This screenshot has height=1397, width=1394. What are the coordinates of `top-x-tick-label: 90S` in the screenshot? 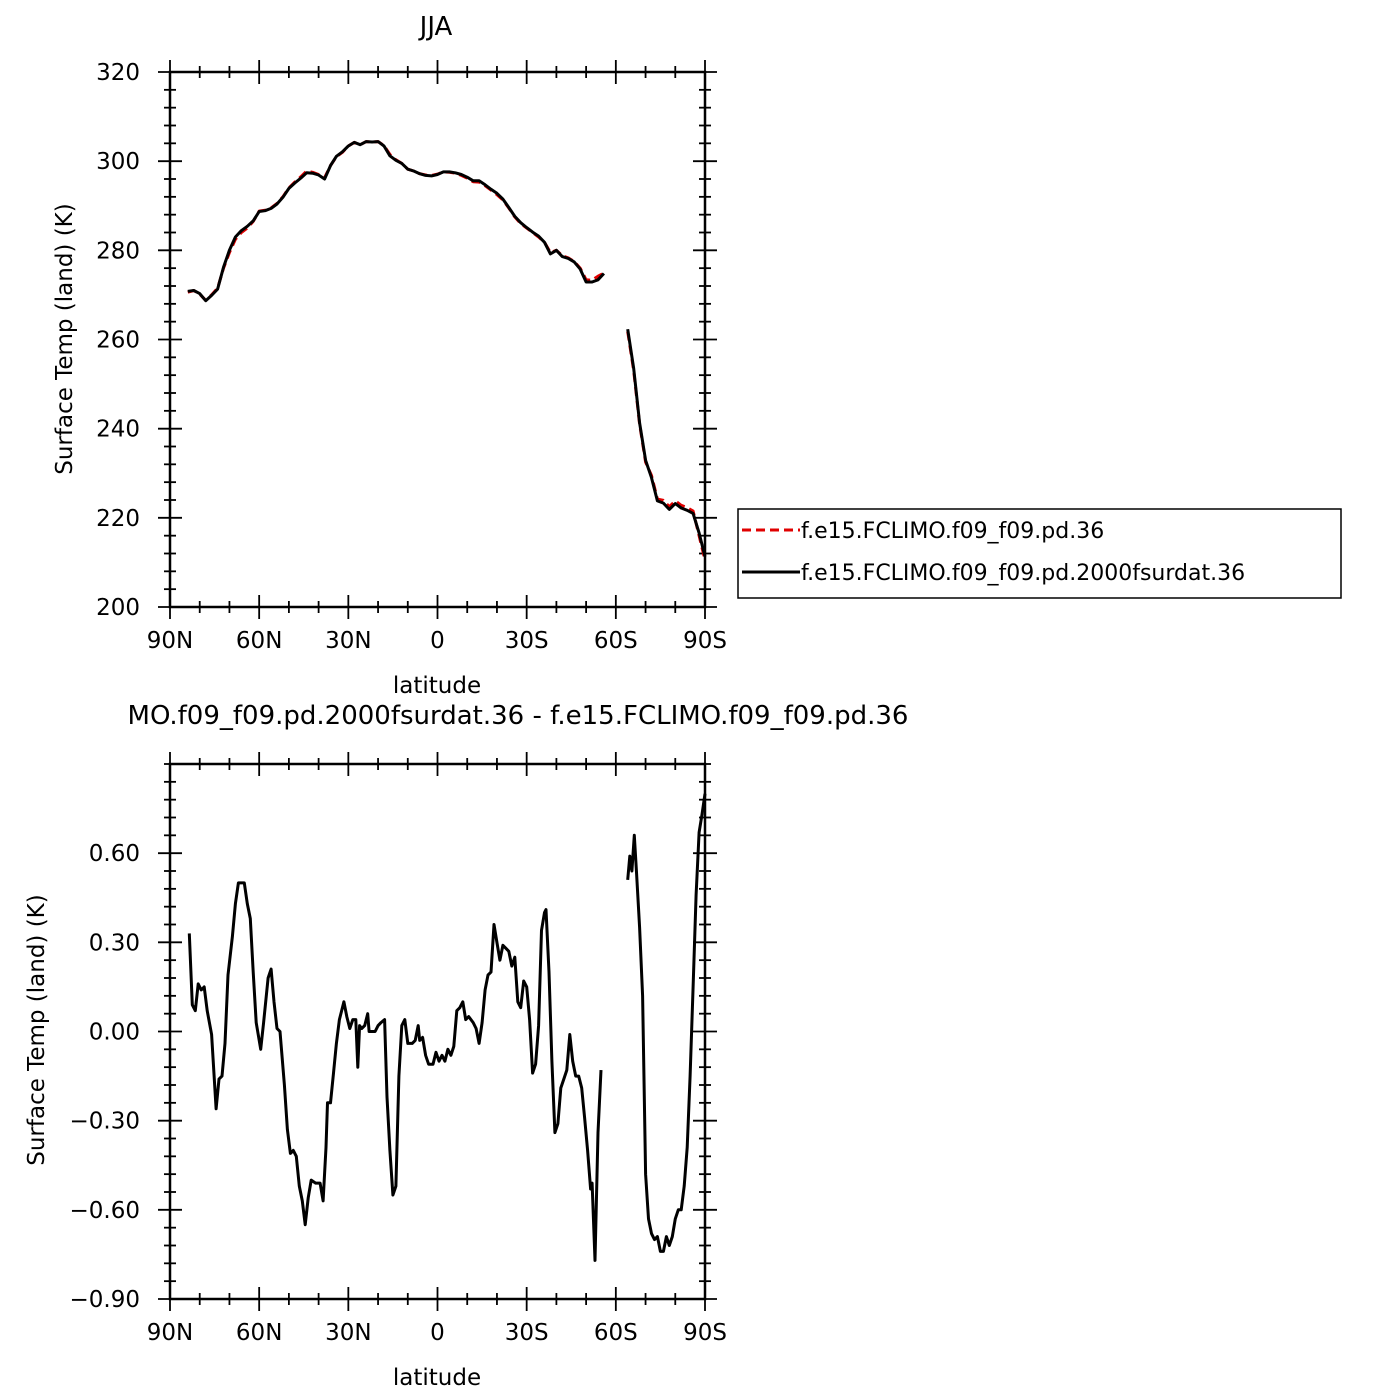 It's located at (705, 641).